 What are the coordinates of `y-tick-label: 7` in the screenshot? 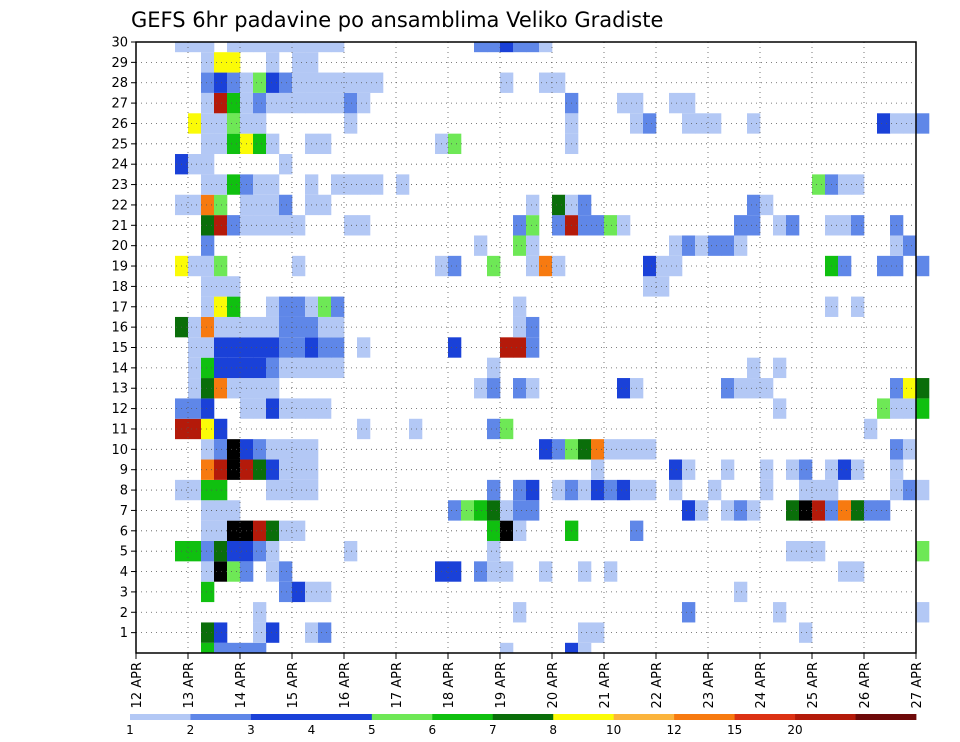 It's located at (124, 511).